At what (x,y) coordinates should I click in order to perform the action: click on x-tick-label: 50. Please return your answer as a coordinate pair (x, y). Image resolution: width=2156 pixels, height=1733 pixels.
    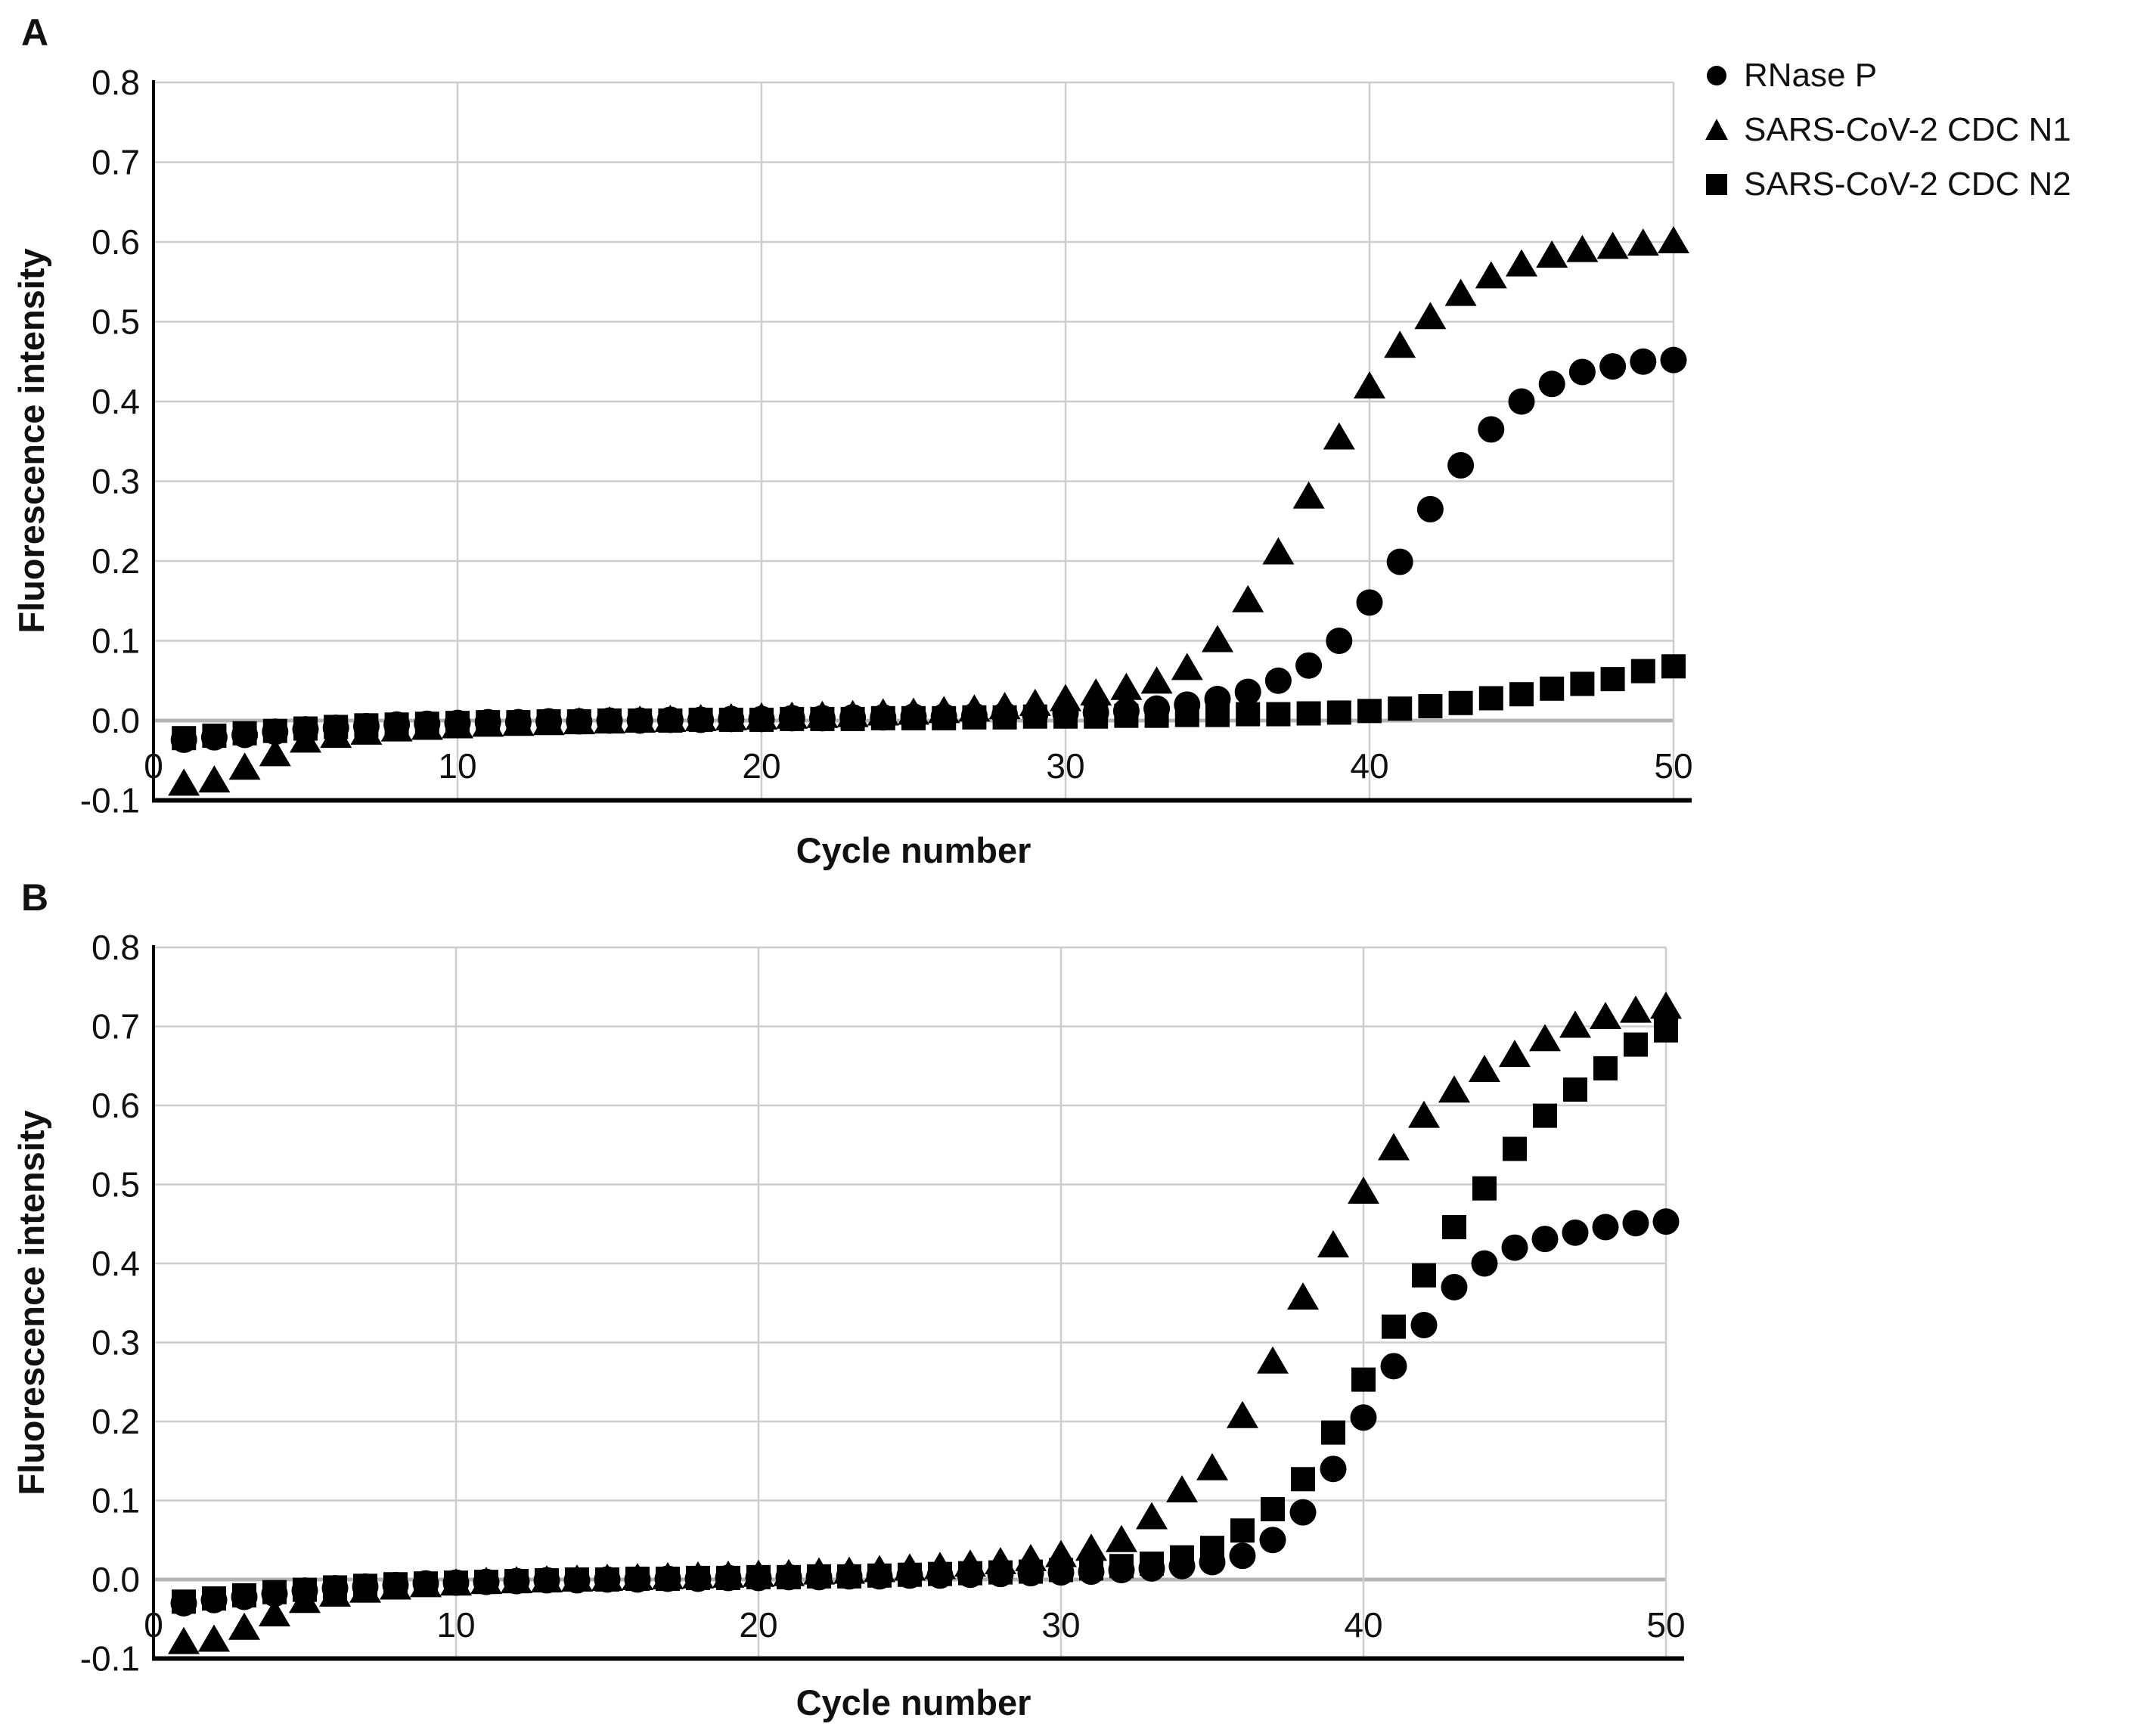
    Looking at the image, I should click on (1673, 766).